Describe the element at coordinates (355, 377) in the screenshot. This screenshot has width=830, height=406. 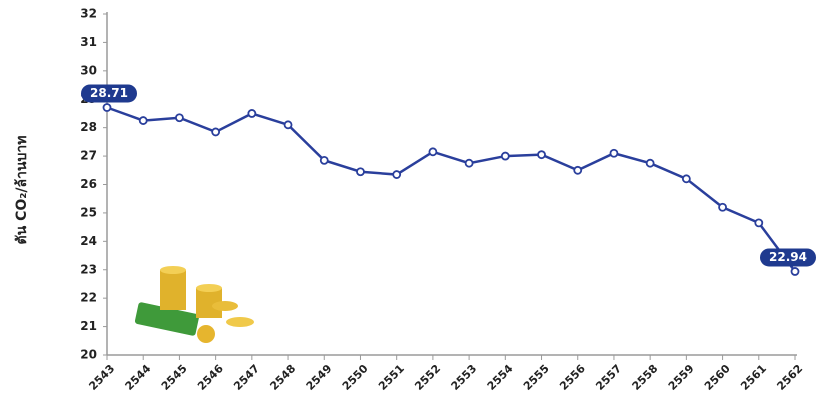
I see `x-tick-label: 2550` at that location.